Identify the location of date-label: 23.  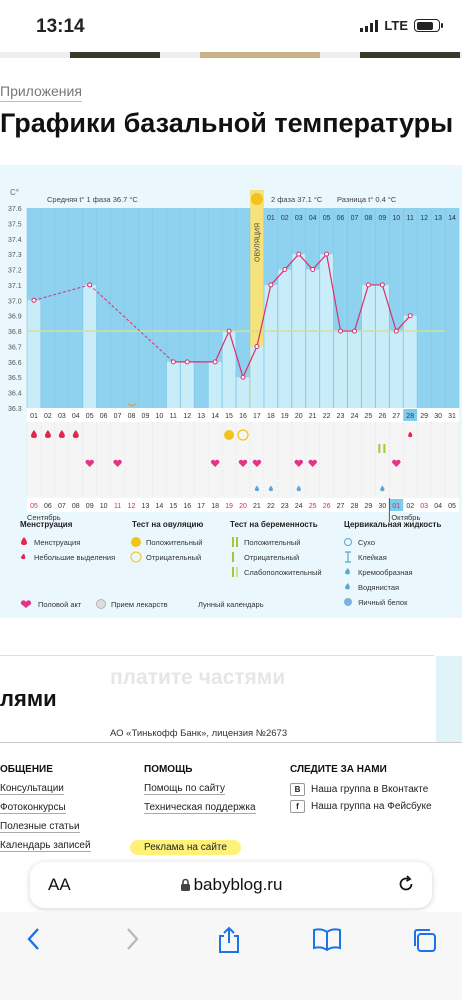
(285, 506).